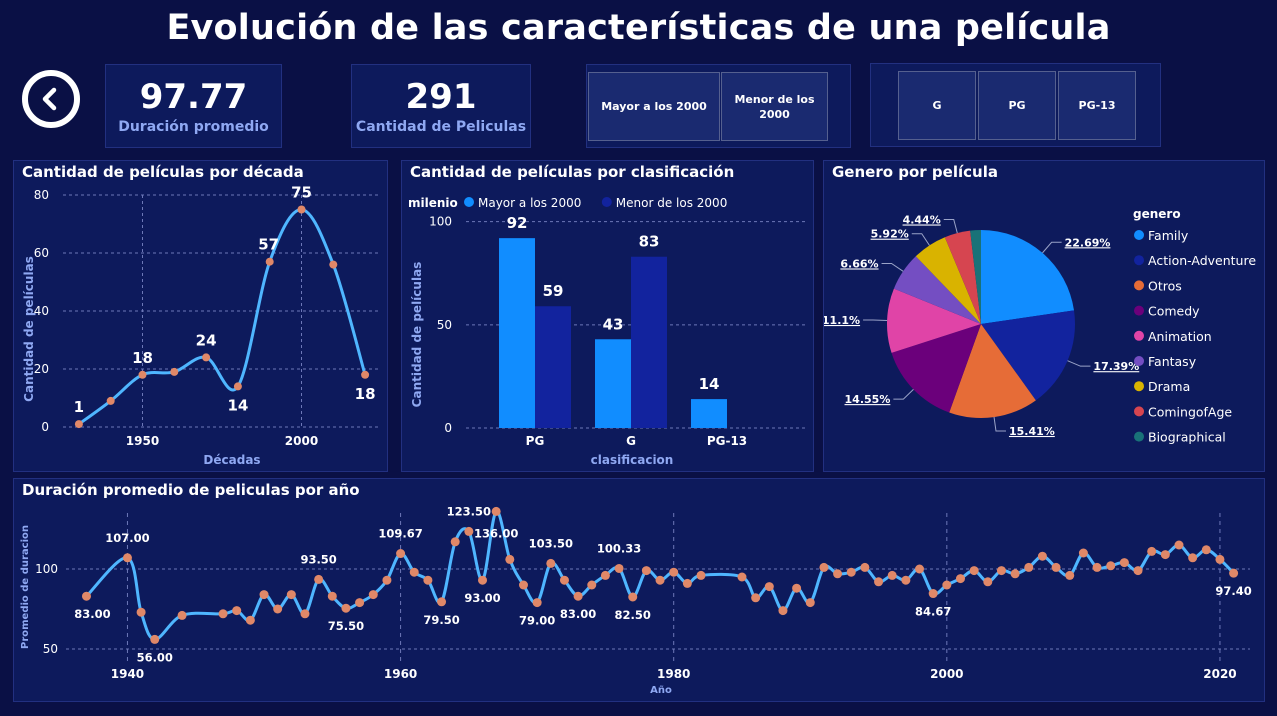 Image resolution: width=1277 pixels, height=716 pixels. I want to click on data-label: 79.00, so click(537, 621).